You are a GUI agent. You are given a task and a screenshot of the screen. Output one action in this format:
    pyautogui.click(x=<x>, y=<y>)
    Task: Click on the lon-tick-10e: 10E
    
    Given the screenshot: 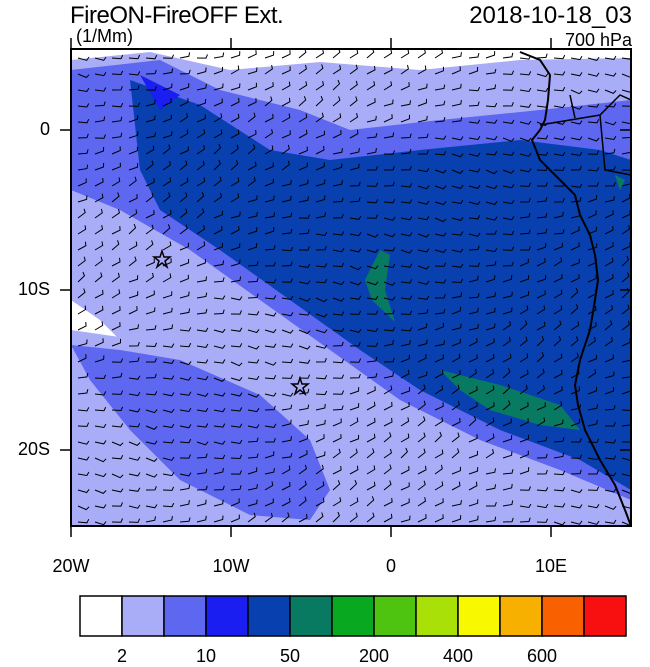 What is the action you would take?
    pyautogui.click(x=551, y=566)
    